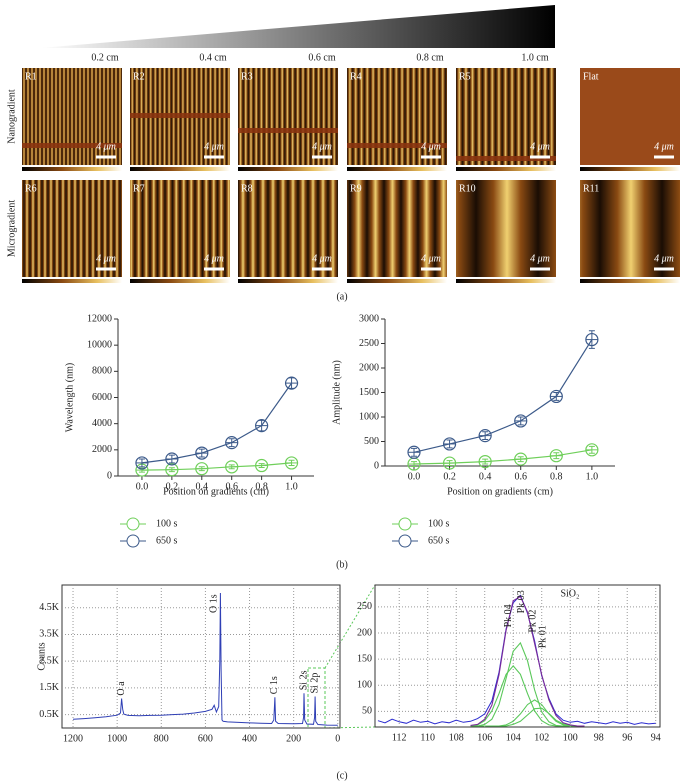 The width and height of the screenshot is (685, 784). Describe the element at coordinates (99, 318) in the screenshot. I see `y-tick-label: 12000` at that location.